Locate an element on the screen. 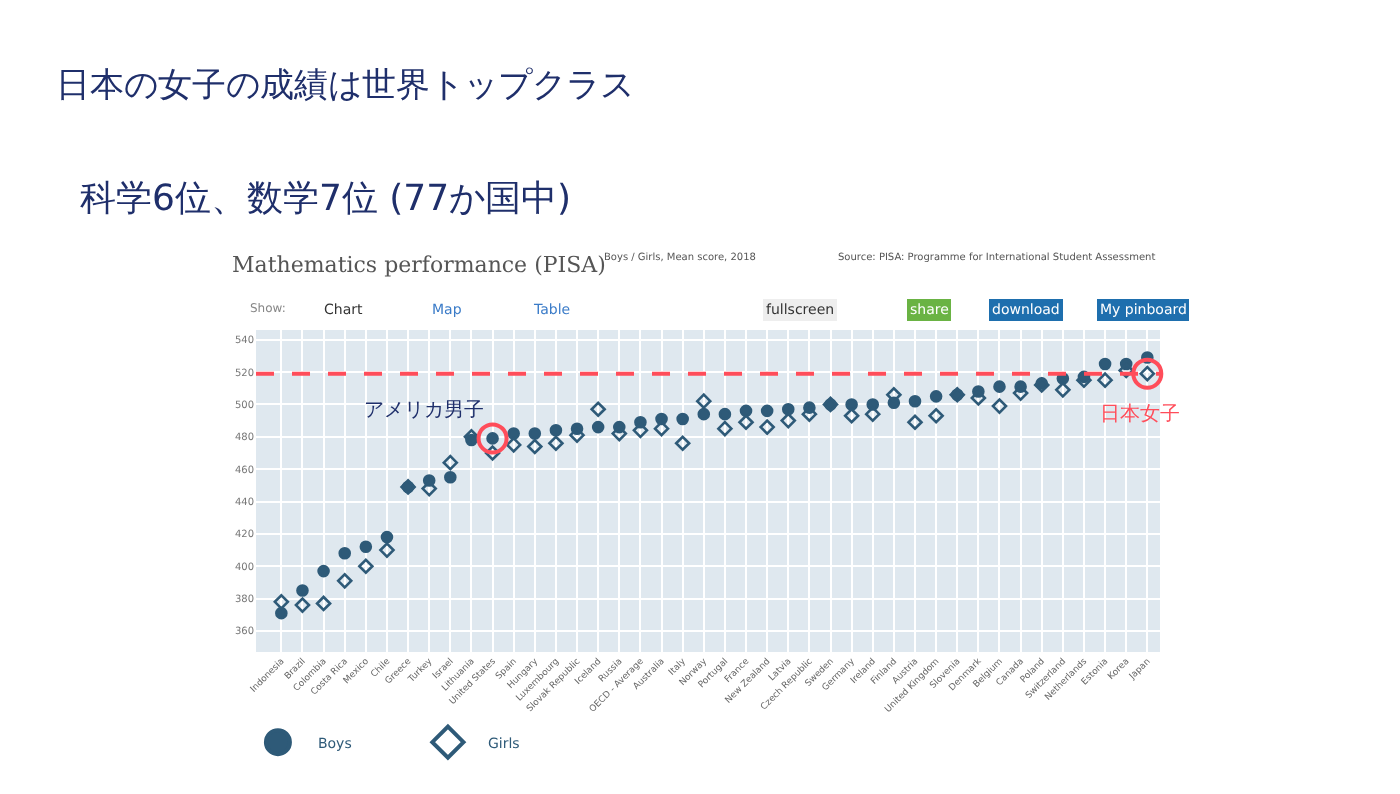  chart-subtitle: 科学6位、数学7位 (77か国中) is located at coordinates (326, 199).